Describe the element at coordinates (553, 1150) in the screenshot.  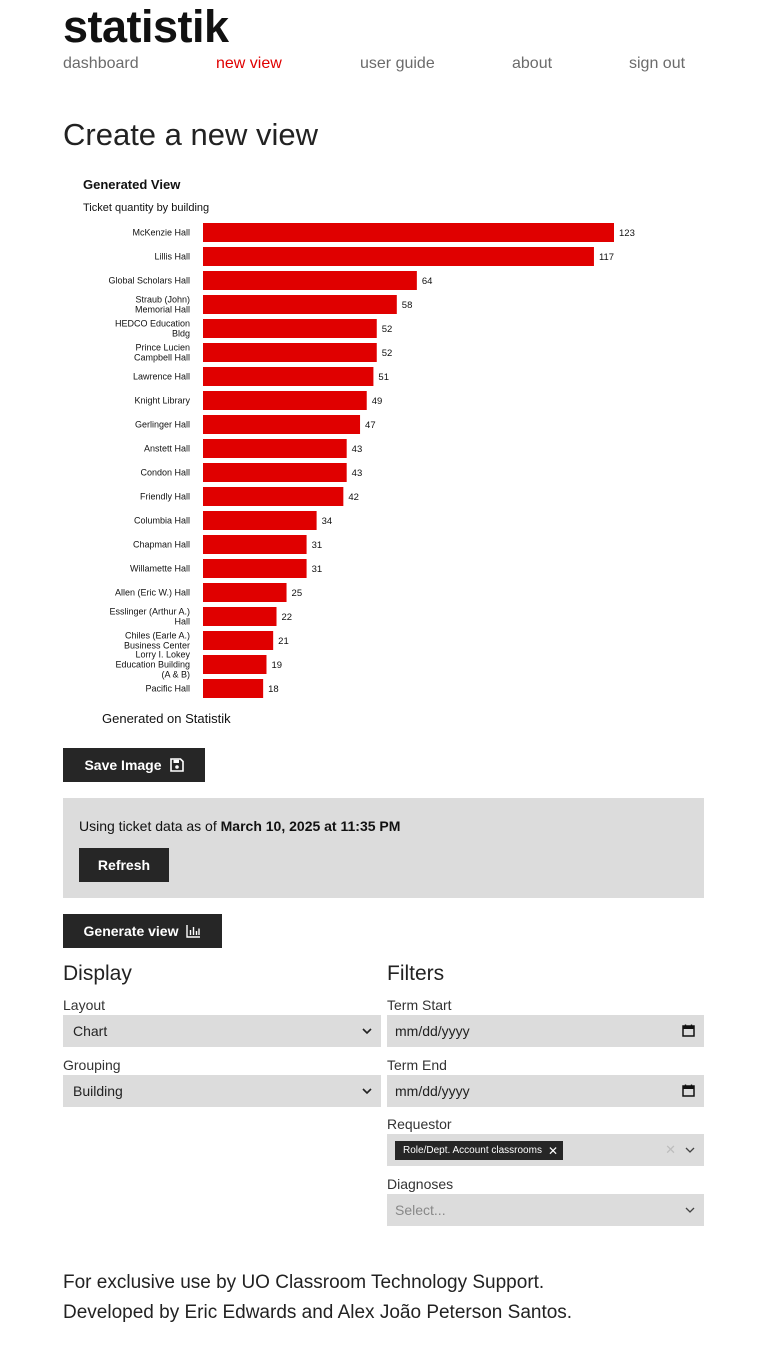
I see `remove-tag-icon: ✕` at that location.